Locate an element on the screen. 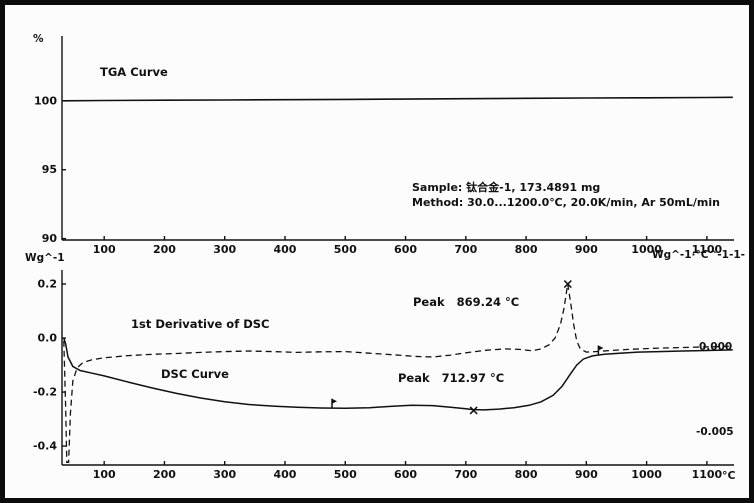 The image size is (754, 503). y-tick-label: 0.0 is located at coordinates (48, 338).